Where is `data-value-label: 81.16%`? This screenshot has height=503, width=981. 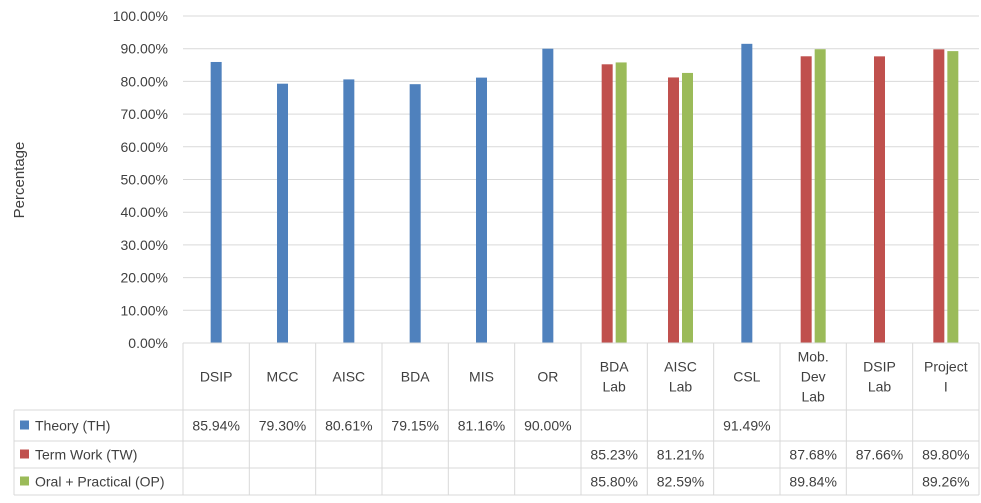
data-value-label: 81.16% is located at coordinates (481, 426).